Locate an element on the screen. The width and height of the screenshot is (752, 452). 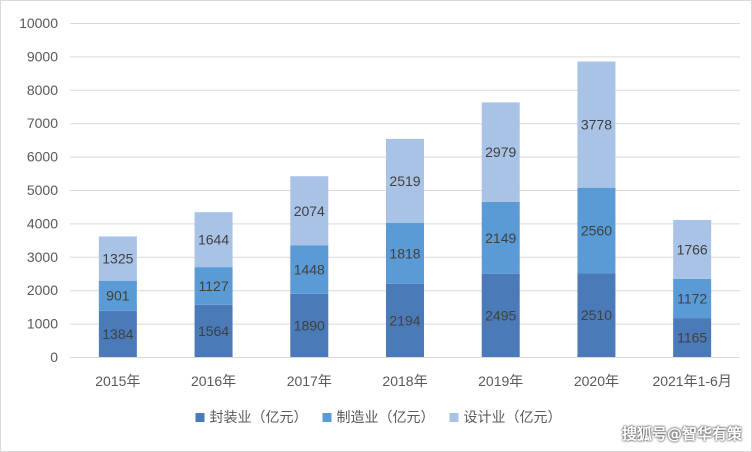
data-label: 2074 is located at coordinates (309, 211).